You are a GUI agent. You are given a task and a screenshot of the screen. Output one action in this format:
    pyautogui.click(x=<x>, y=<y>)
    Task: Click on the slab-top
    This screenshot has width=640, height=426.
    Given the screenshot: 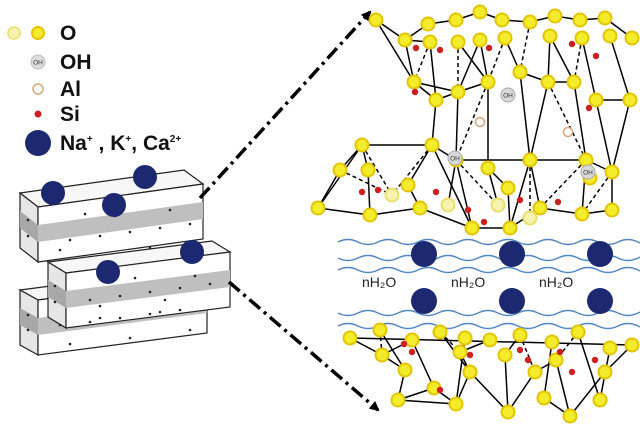 What is the action you would take?
    pyautogui.click(x=111, y=216)
    